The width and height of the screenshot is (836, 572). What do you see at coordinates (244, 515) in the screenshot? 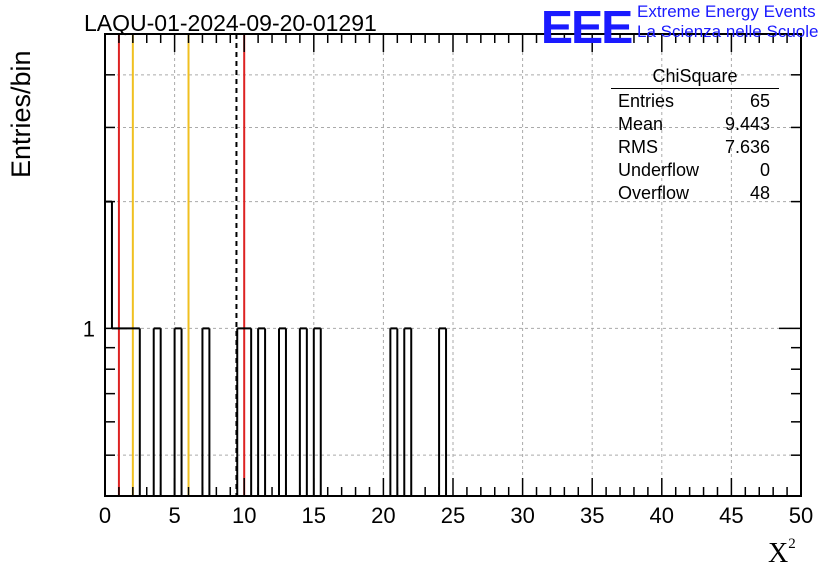
I see `x-tick-label: 10` at bounding box center [244, 515].